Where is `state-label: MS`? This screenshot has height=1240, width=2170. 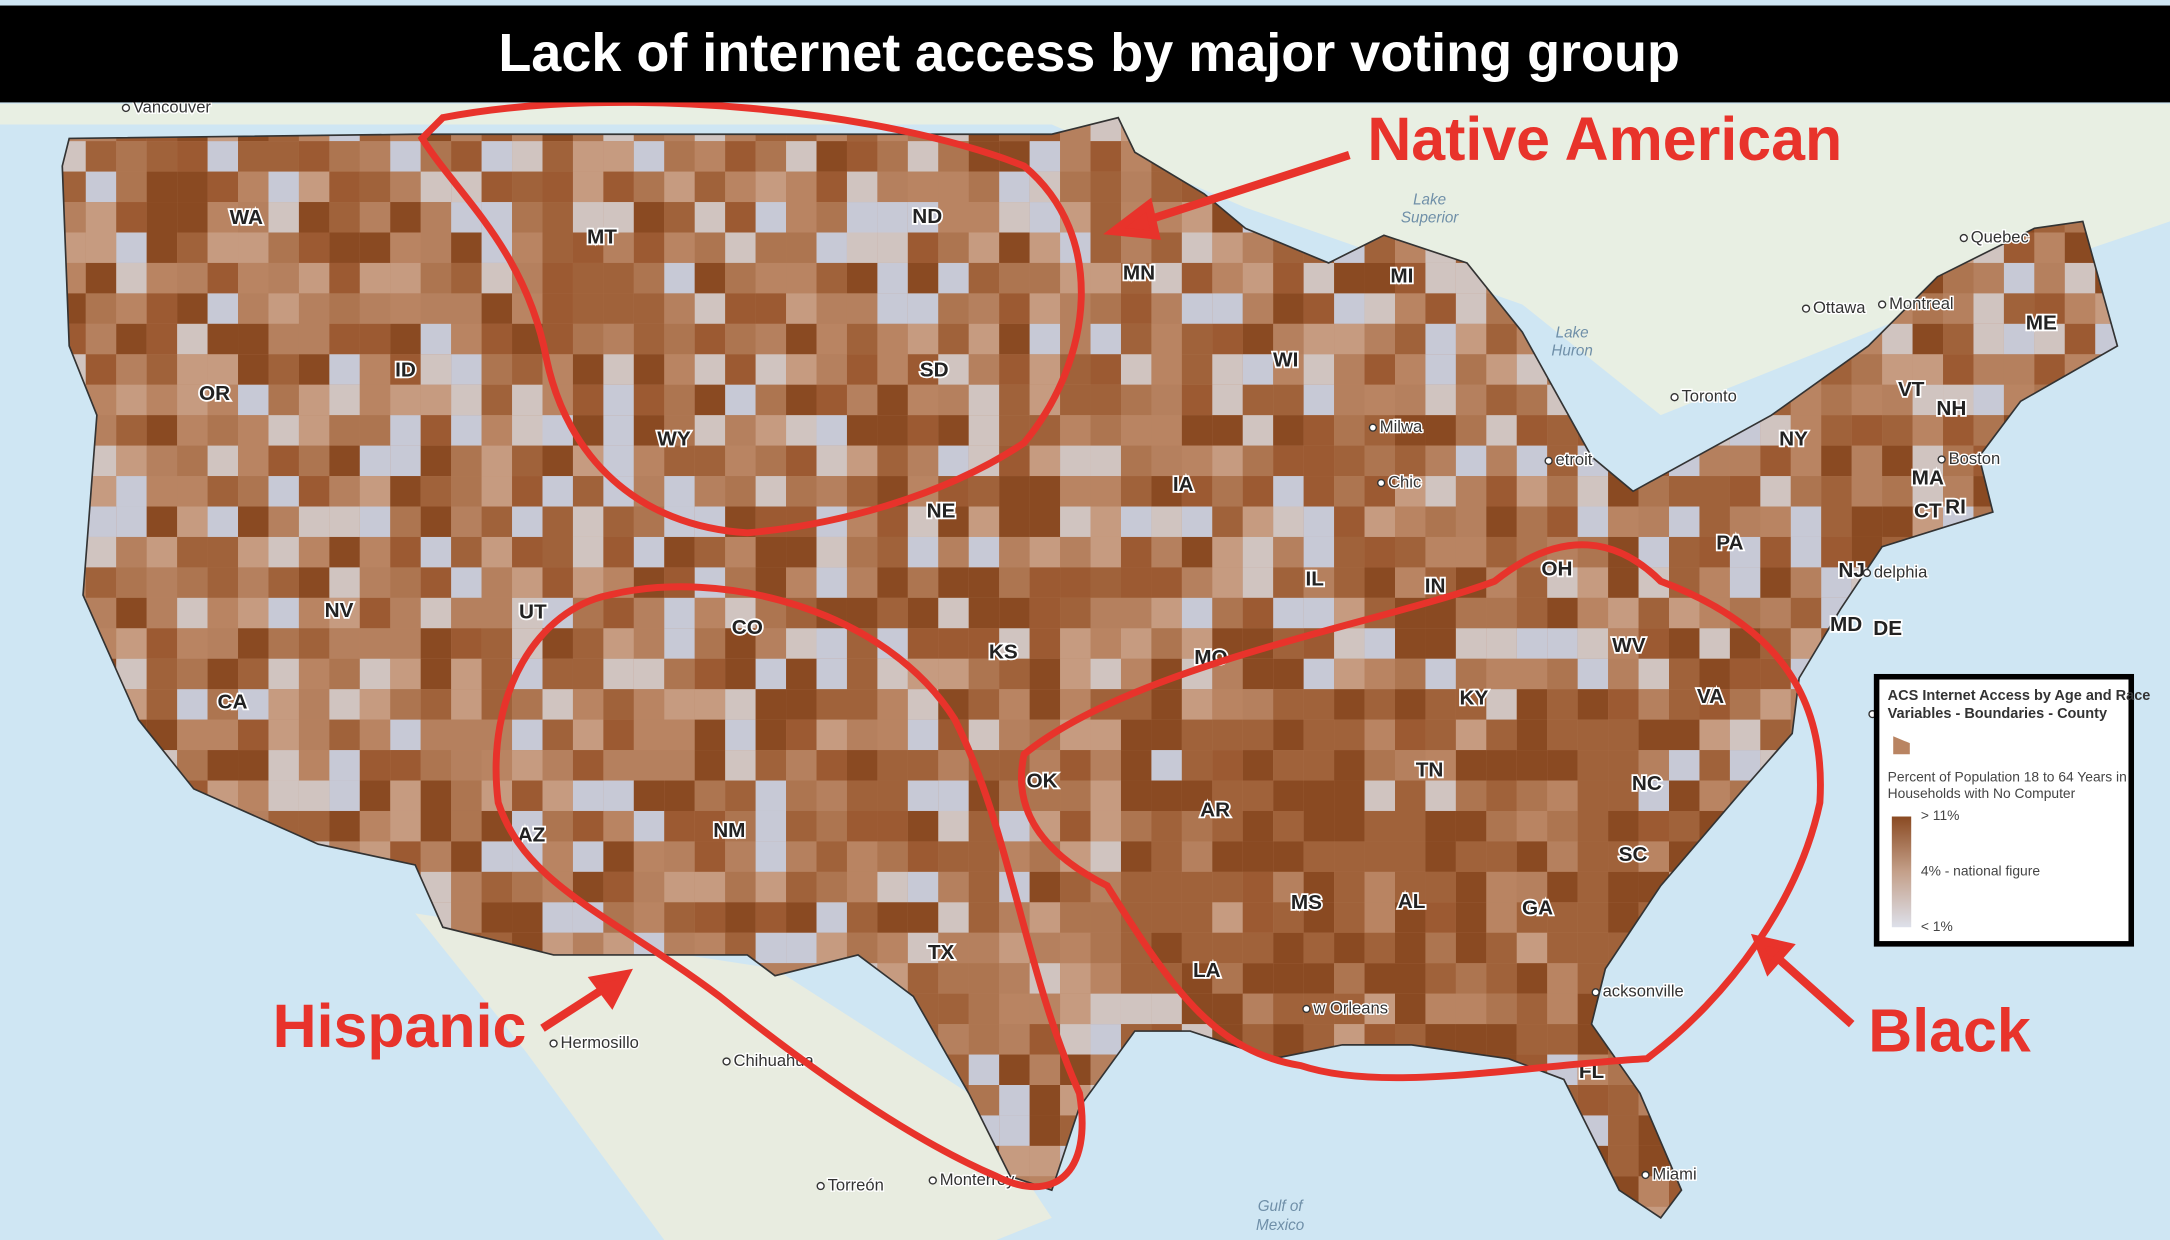 state-label: MS is located at coordinates (1306, 902).